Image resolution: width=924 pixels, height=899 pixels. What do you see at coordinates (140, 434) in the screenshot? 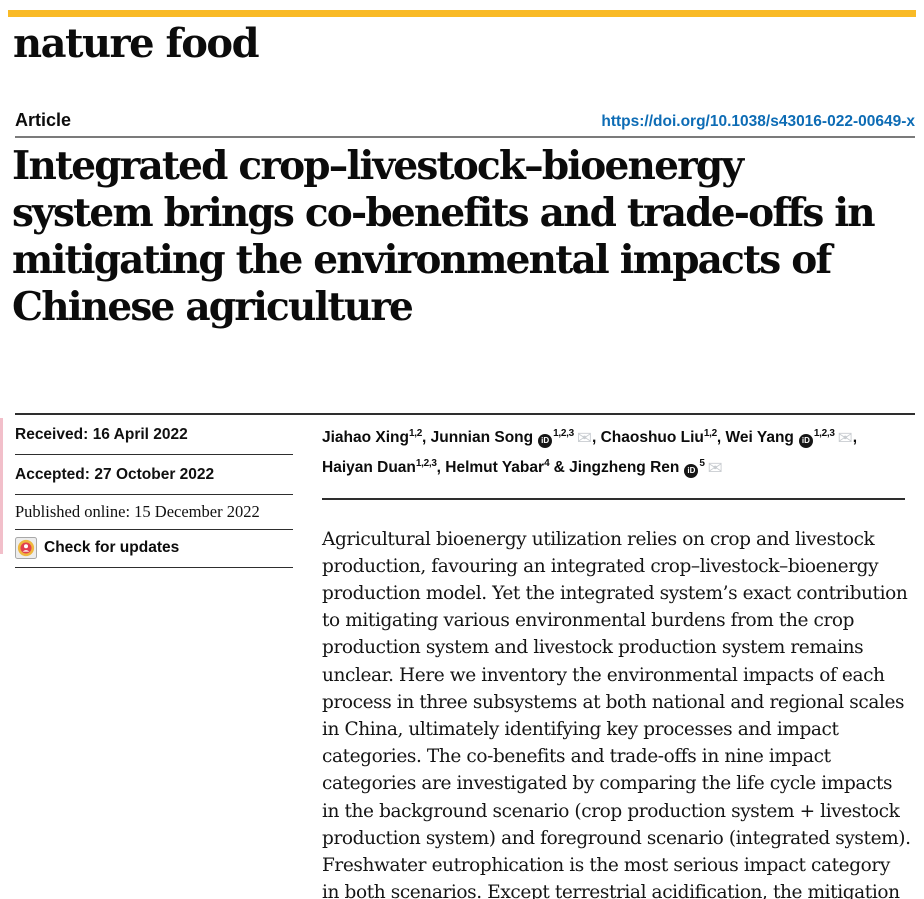
I see `received-value: 16 April 2022` at bounding box center [140, 434].